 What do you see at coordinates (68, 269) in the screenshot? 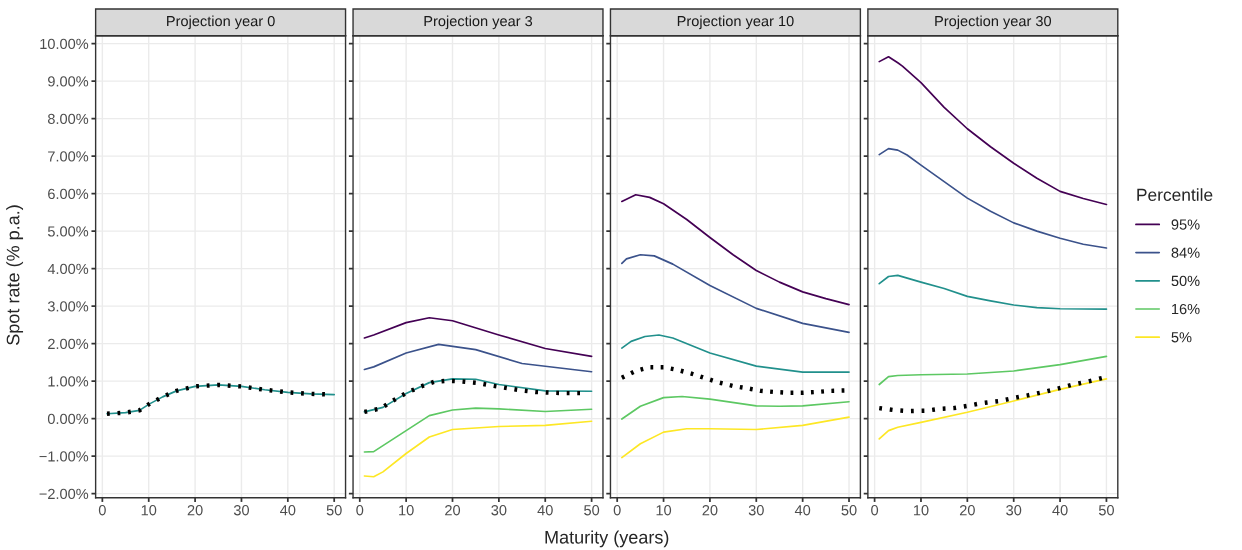
I see `y-tick-label: 4.00%` at bounding box center [68, 269].